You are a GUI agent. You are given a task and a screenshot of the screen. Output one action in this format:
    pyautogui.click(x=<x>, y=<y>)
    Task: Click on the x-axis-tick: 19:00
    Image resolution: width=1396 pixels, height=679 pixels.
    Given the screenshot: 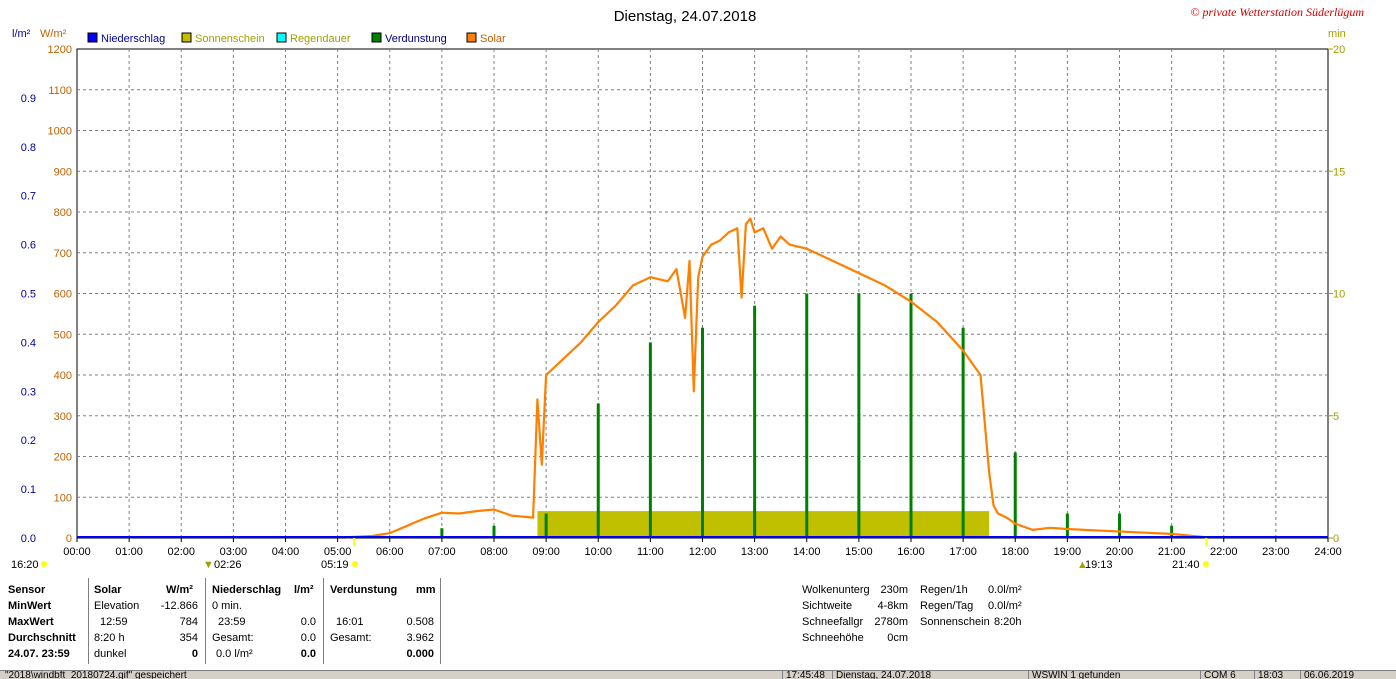 What is the action you would take?
    pyautogui.click(x=1068, y=552)
    